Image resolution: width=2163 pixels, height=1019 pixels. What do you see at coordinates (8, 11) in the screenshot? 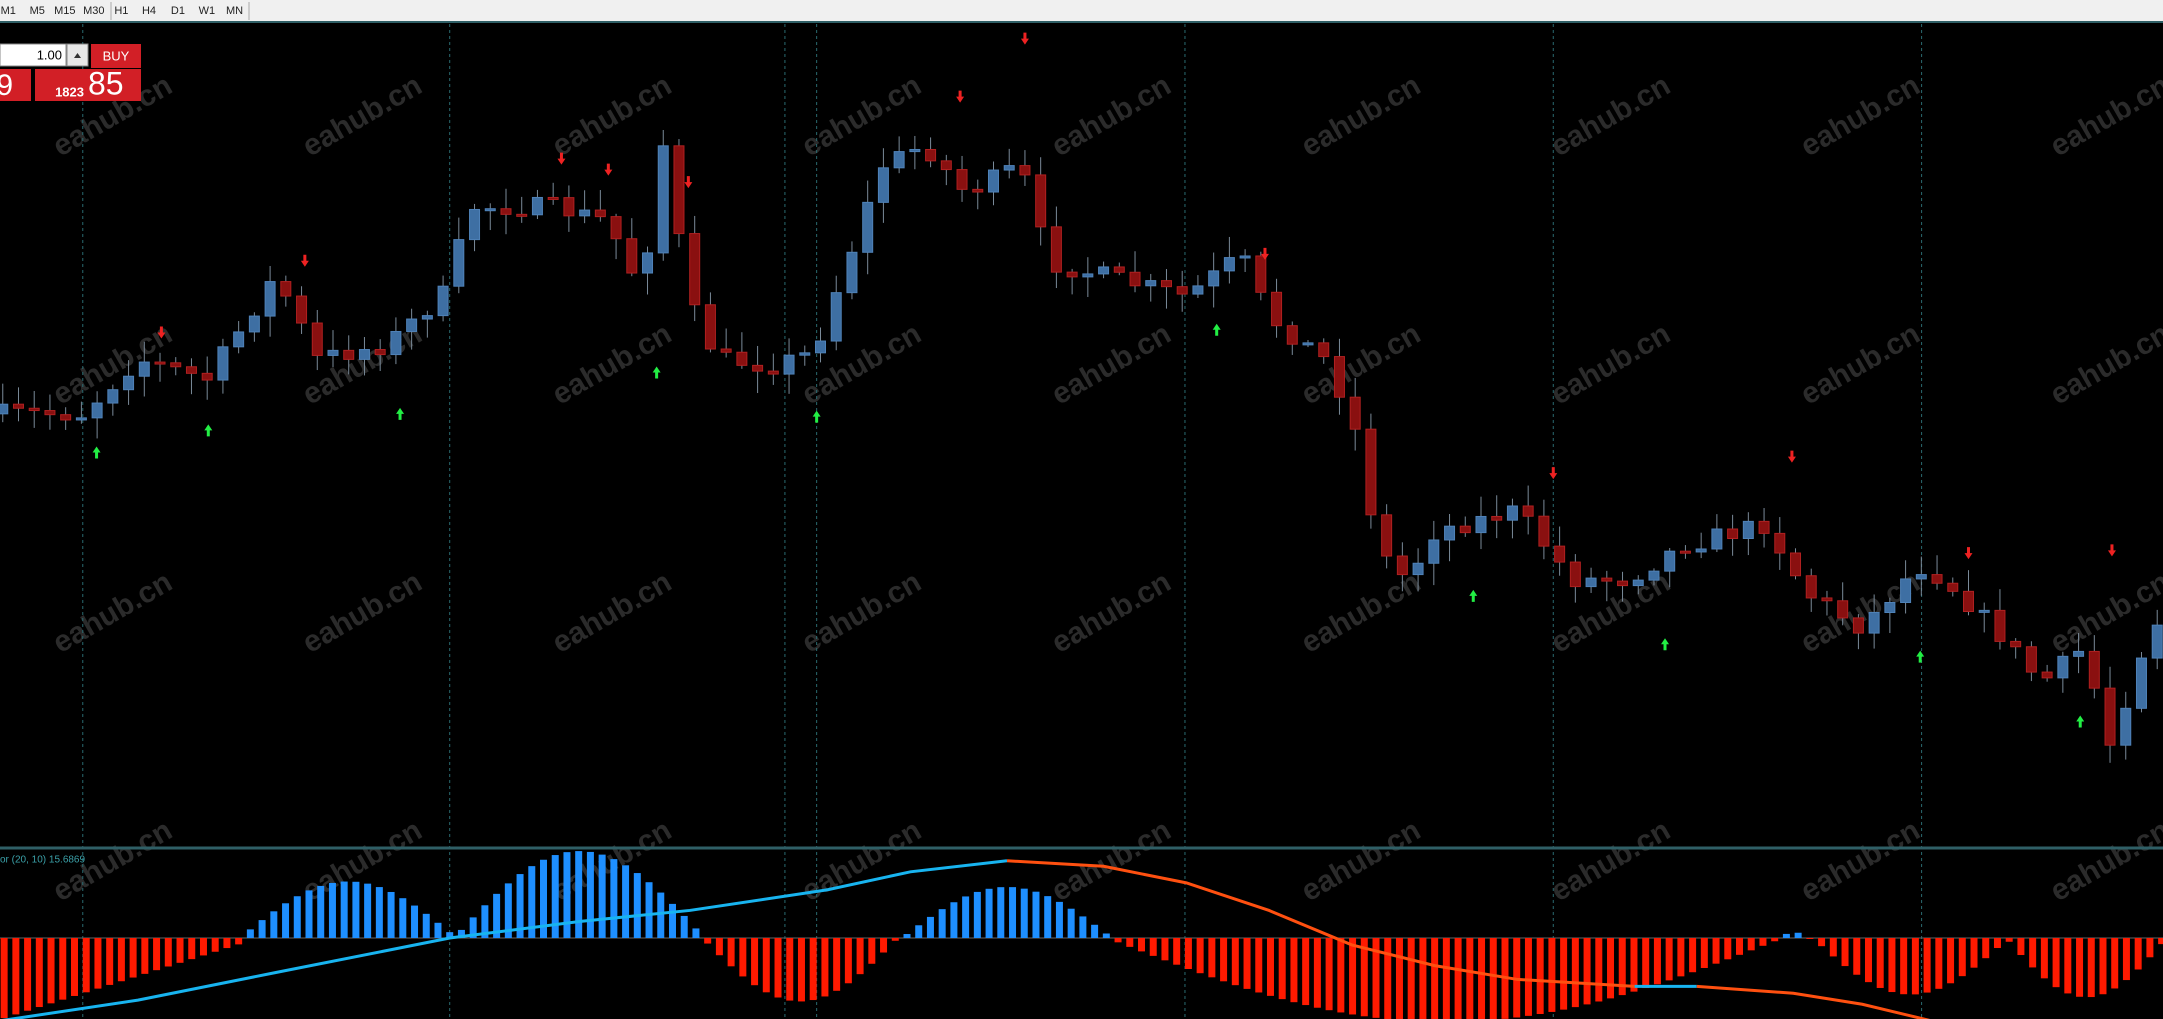
I see `timeframe-button: M1` at bounding box center [8, 11].